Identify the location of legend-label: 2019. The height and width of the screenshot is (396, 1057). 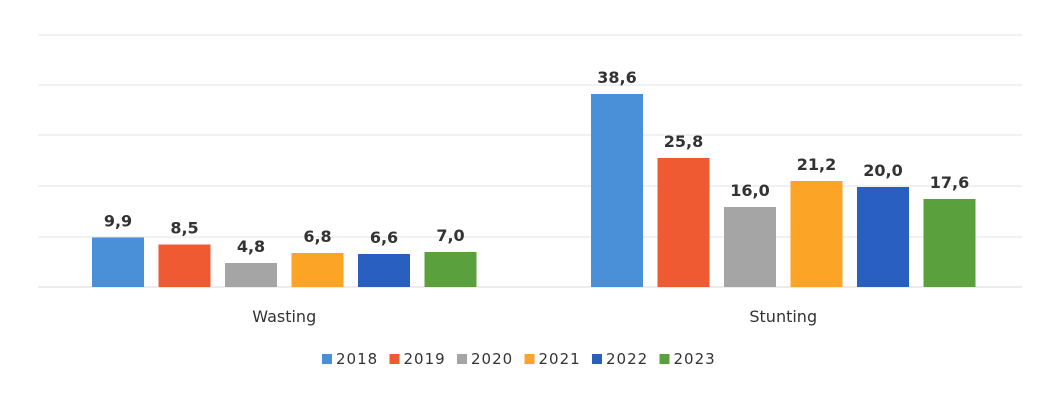
(425, 359).